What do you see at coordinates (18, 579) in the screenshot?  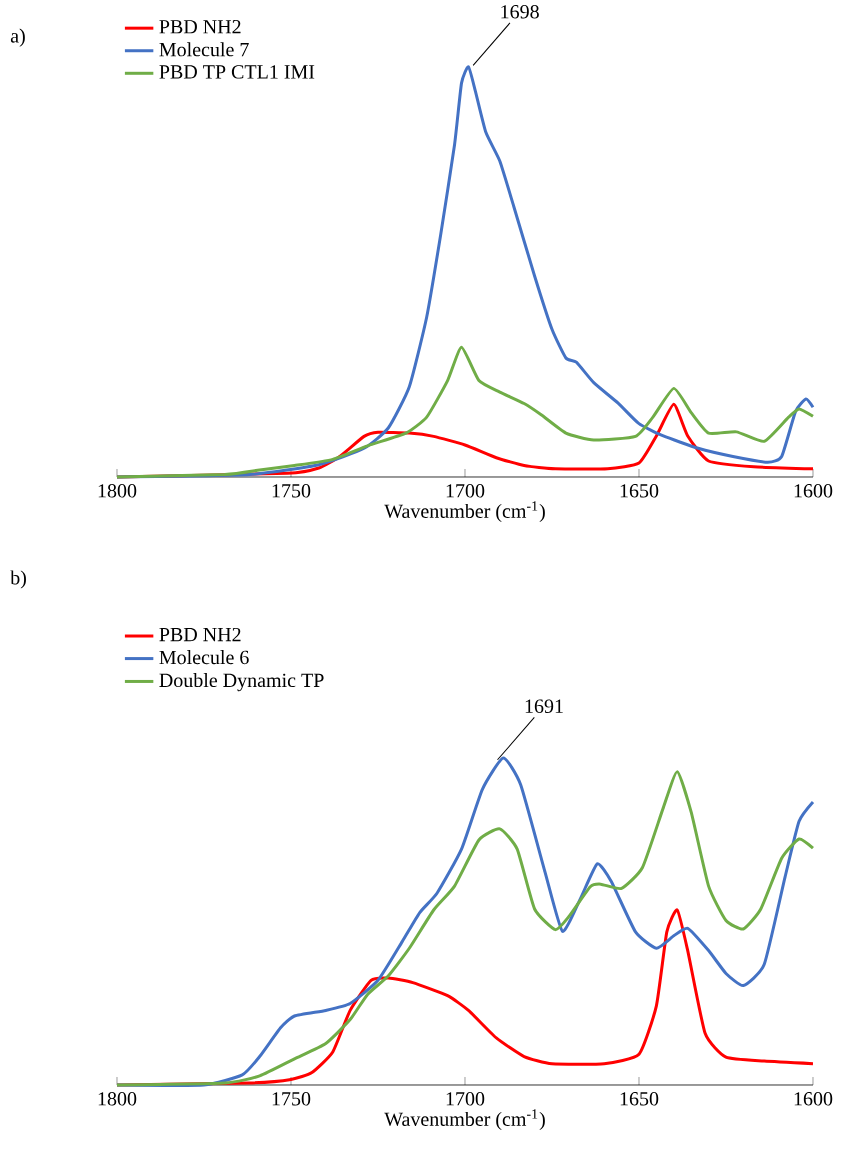 I see `chart-title: b)` at bounding box center [18, 579].